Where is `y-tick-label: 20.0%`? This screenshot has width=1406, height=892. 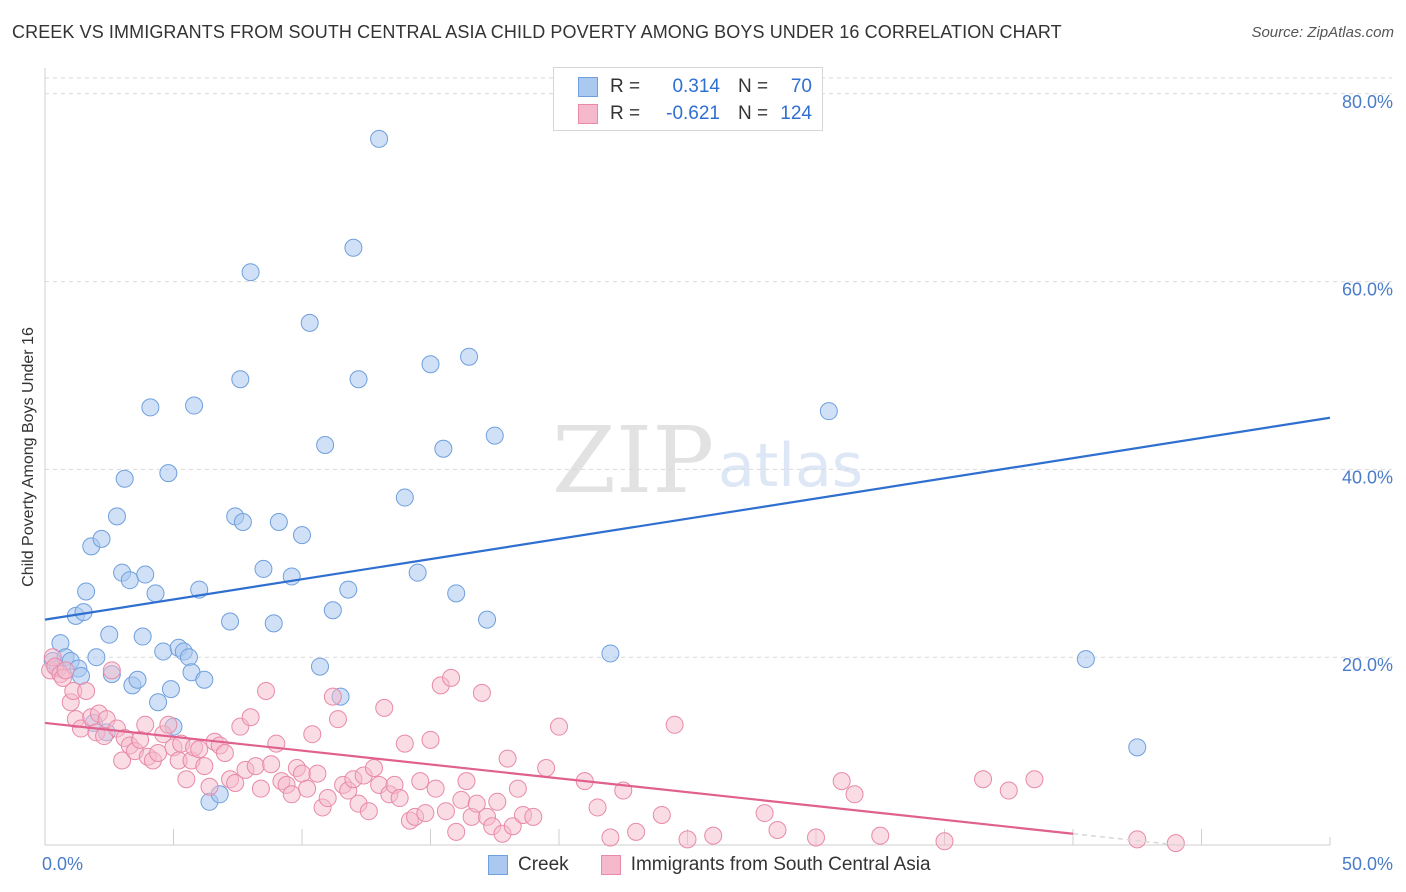
y-tick-label: 20.0% is located at coordinates (1367, 665).